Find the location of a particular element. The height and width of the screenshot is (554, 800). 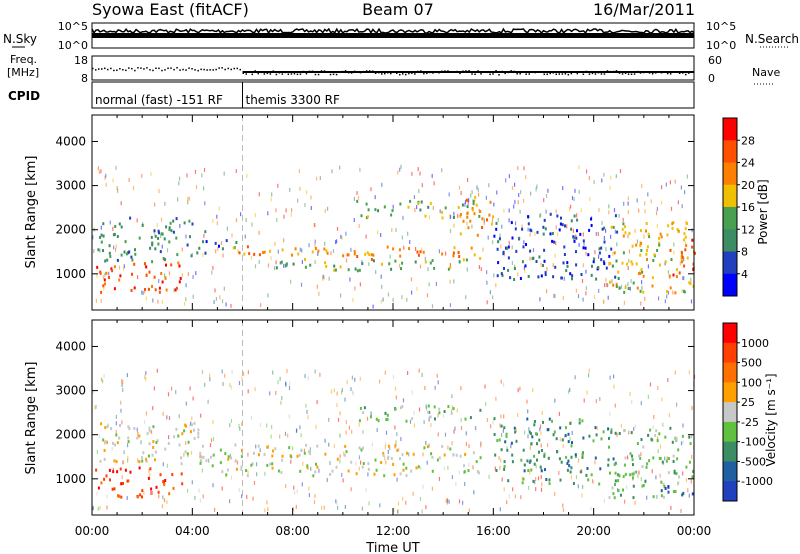

colorbar-frame is located at coordinates (730, 412).